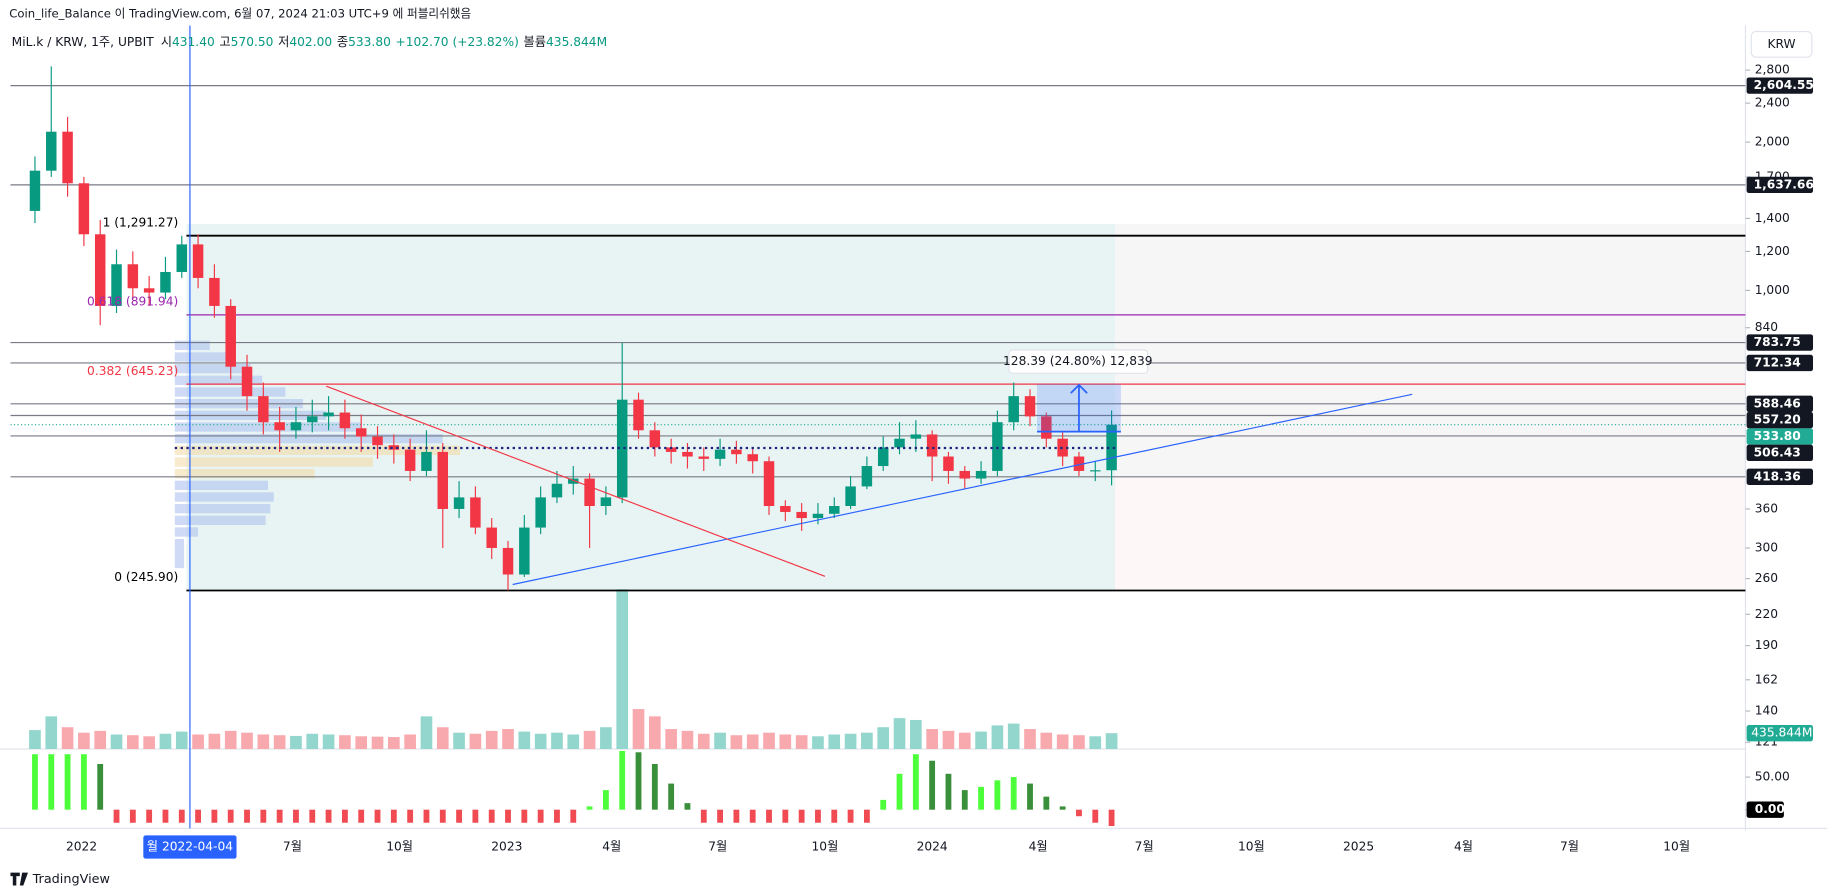 The height and width of the screenshot is (896, 1827). Describe the element at coordinates (1766, 578) in the screenshot. I see `y-tick-label: 260` at that location.